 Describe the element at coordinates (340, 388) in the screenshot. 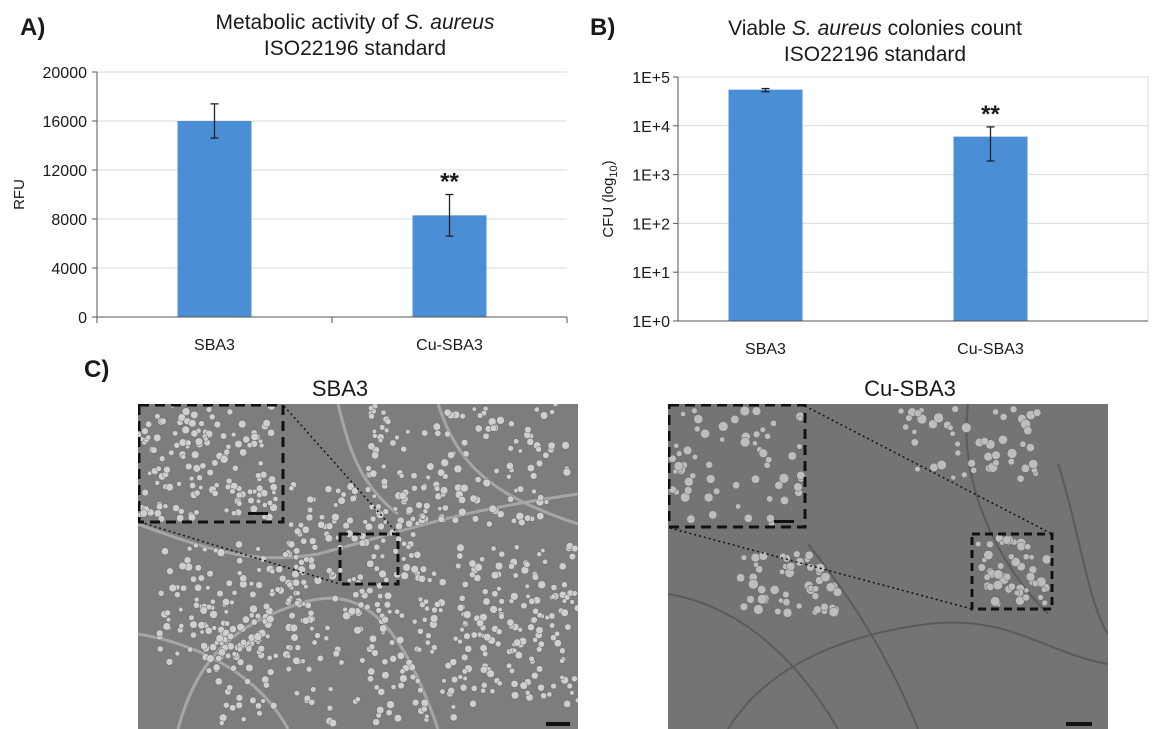

I see `sem-left-title: SBA3` at that location.